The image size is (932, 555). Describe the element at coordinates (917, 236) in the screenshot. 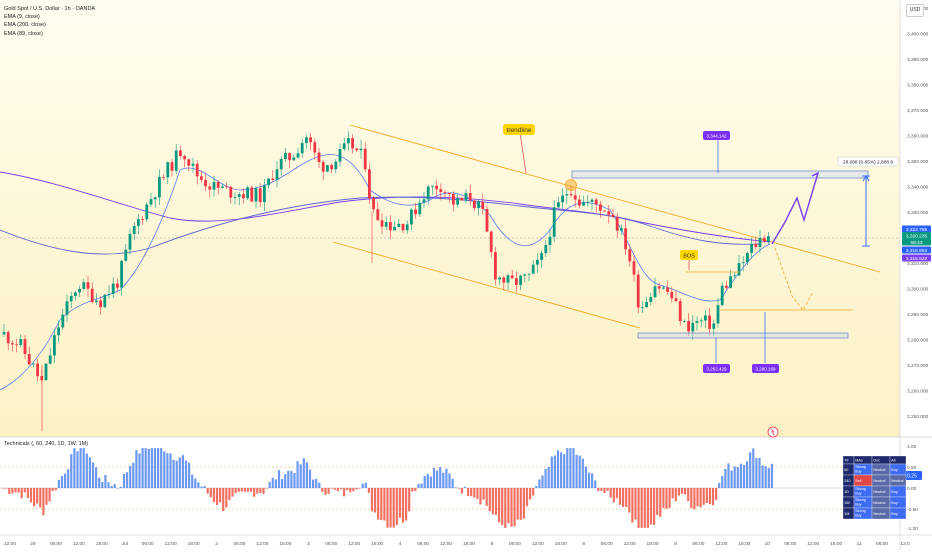

I see `price-badge-label: 3,320.235` at that location.